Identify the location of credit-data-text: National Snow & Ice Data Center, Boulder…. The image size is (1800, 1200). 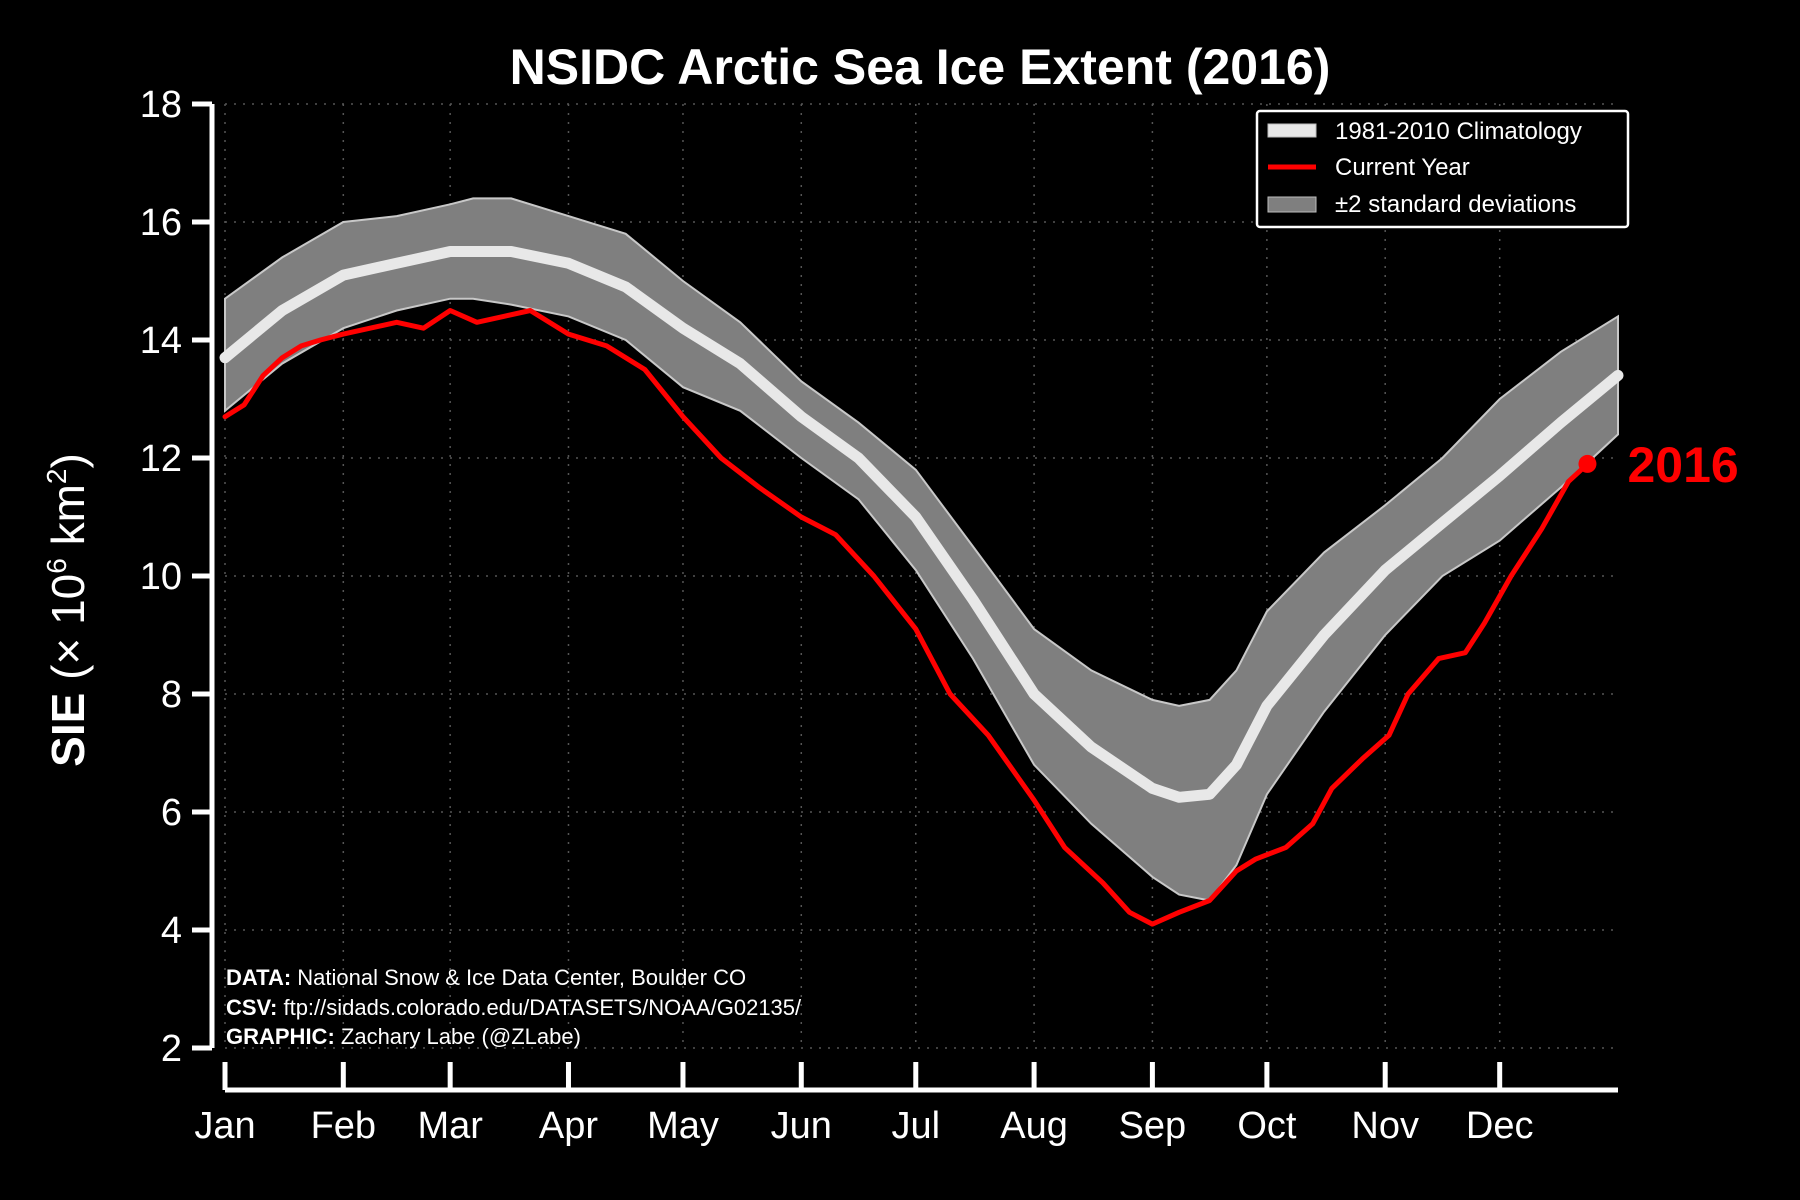
(518, 977).